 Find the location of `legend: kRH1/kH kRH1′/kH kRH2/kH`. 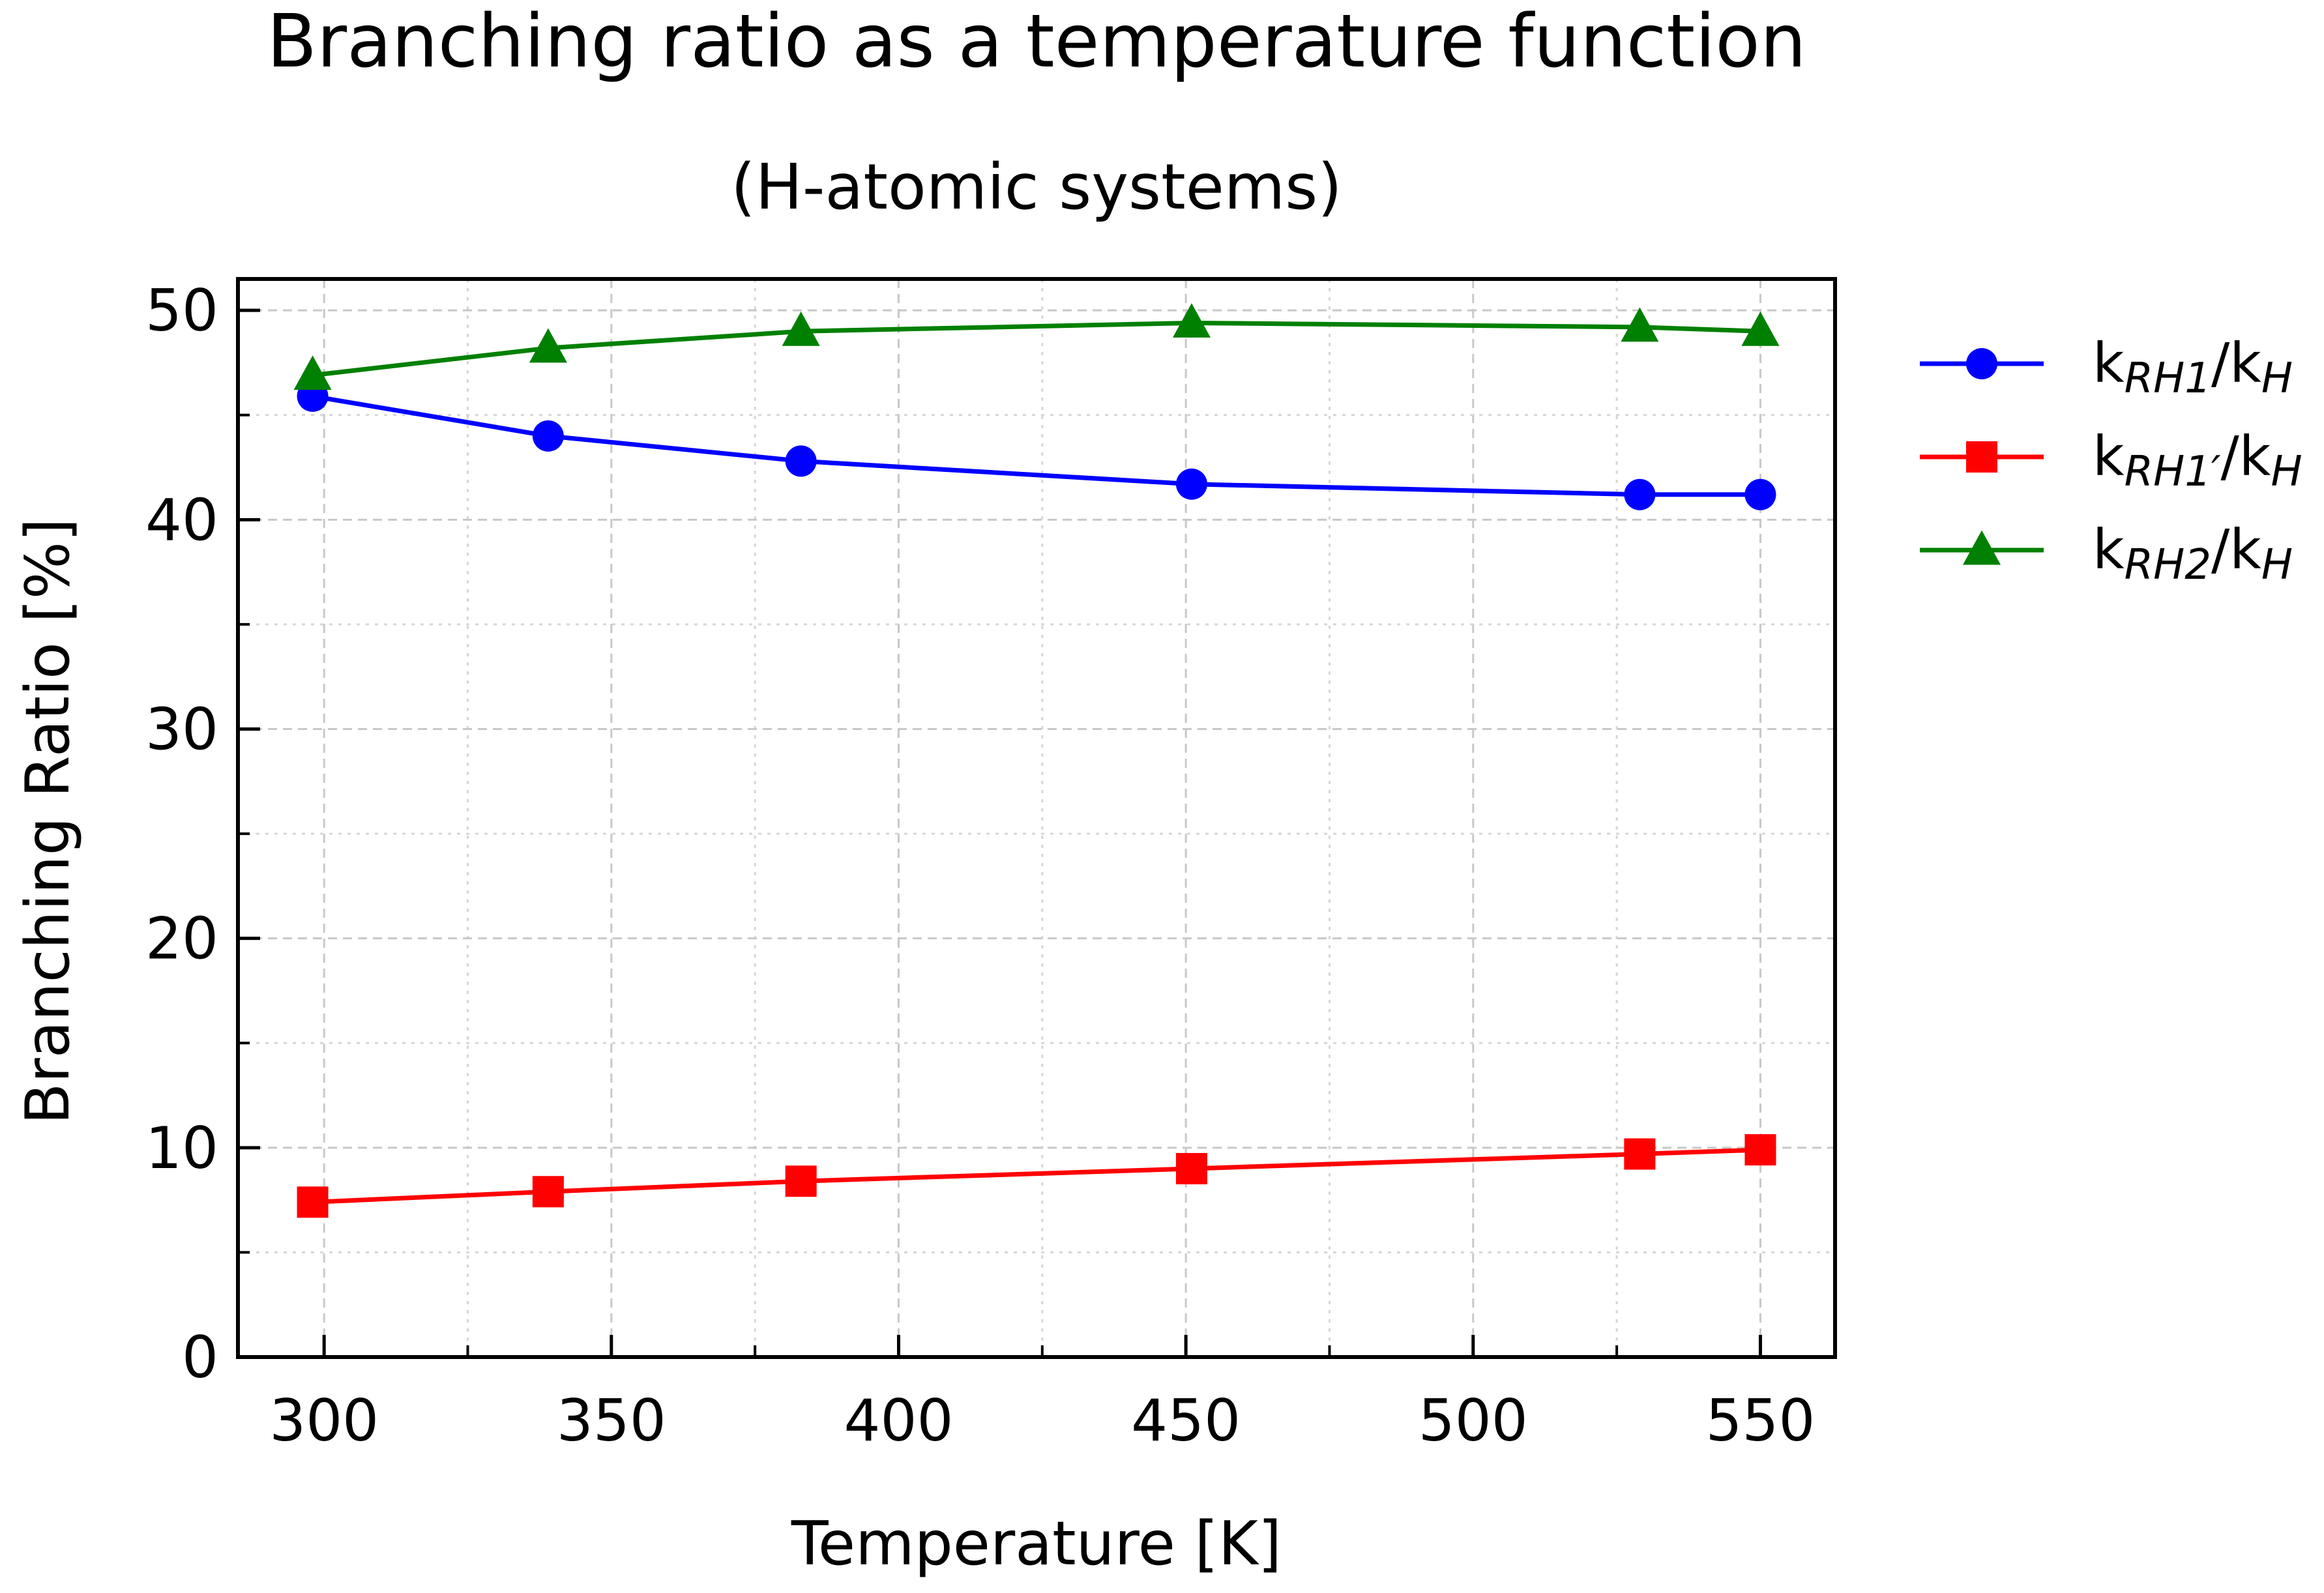

legend: kRH1/kH kRH1′/kH kRH2/kH is located at coordinates (2111, 460).